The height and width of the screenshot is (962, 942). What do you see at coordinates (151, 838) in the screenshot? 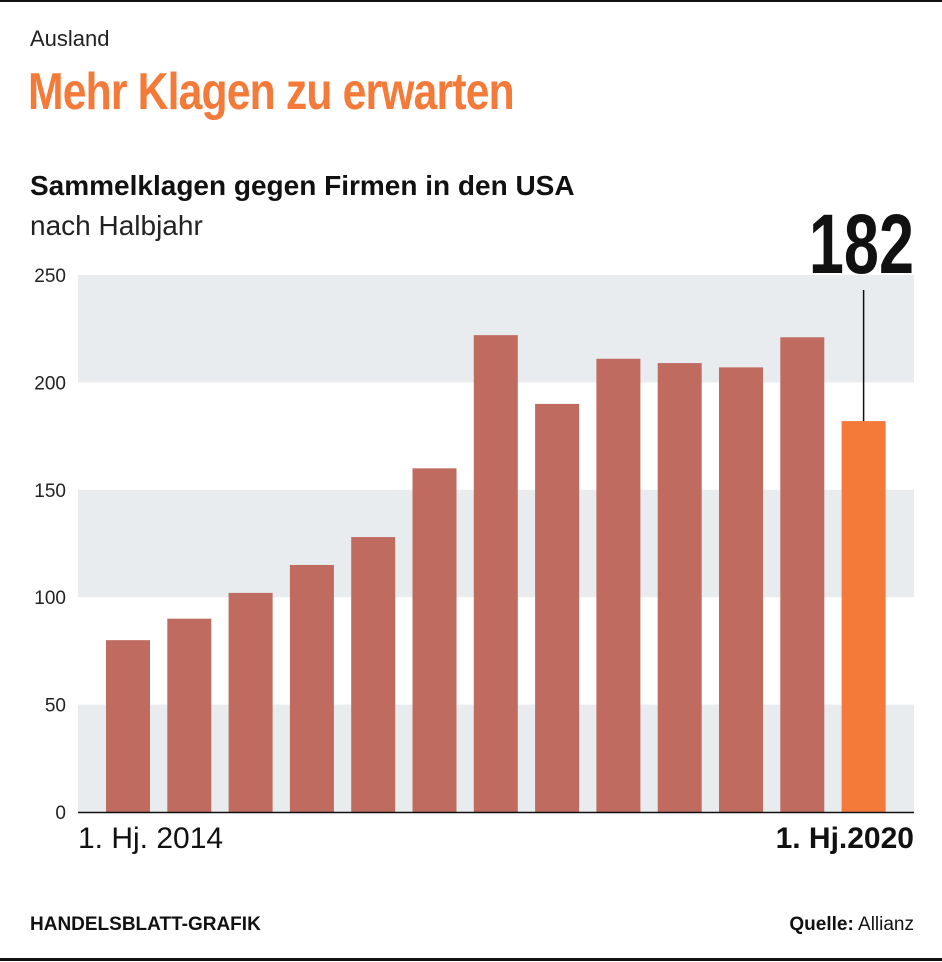
I see `x-start-label: 1. Hj. 2014` at bounding box center [151, 838].